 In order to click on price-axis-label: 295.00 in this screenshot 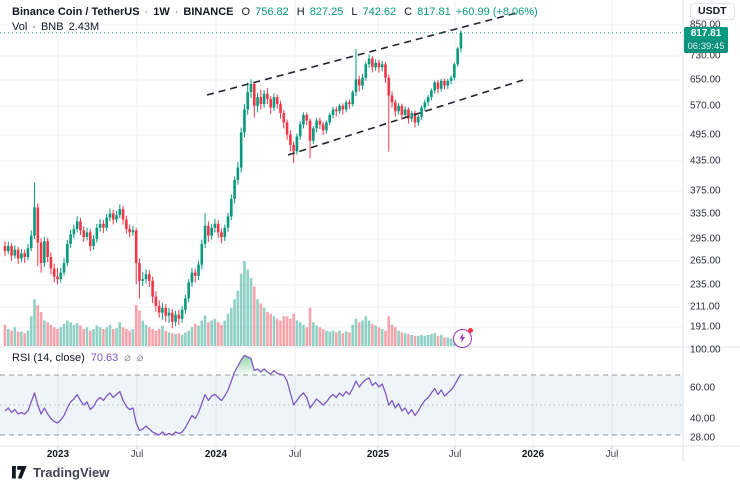, I will do `click(705, 239)`.